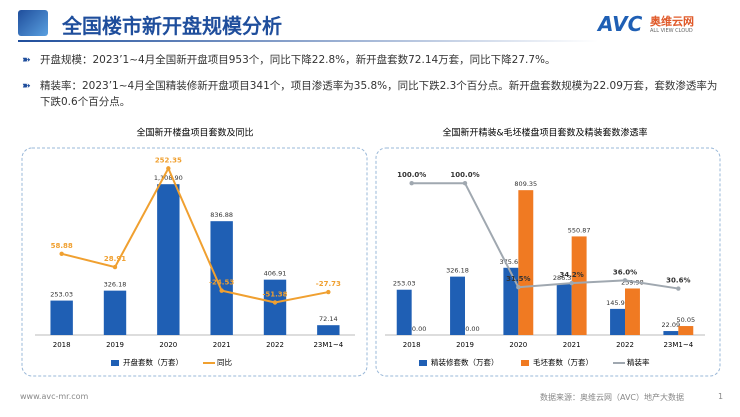  What do you see at coordinates (54, 396) in the screenshot?
I see `website: www.avc-mr.com` at bounding box center [54, 396].